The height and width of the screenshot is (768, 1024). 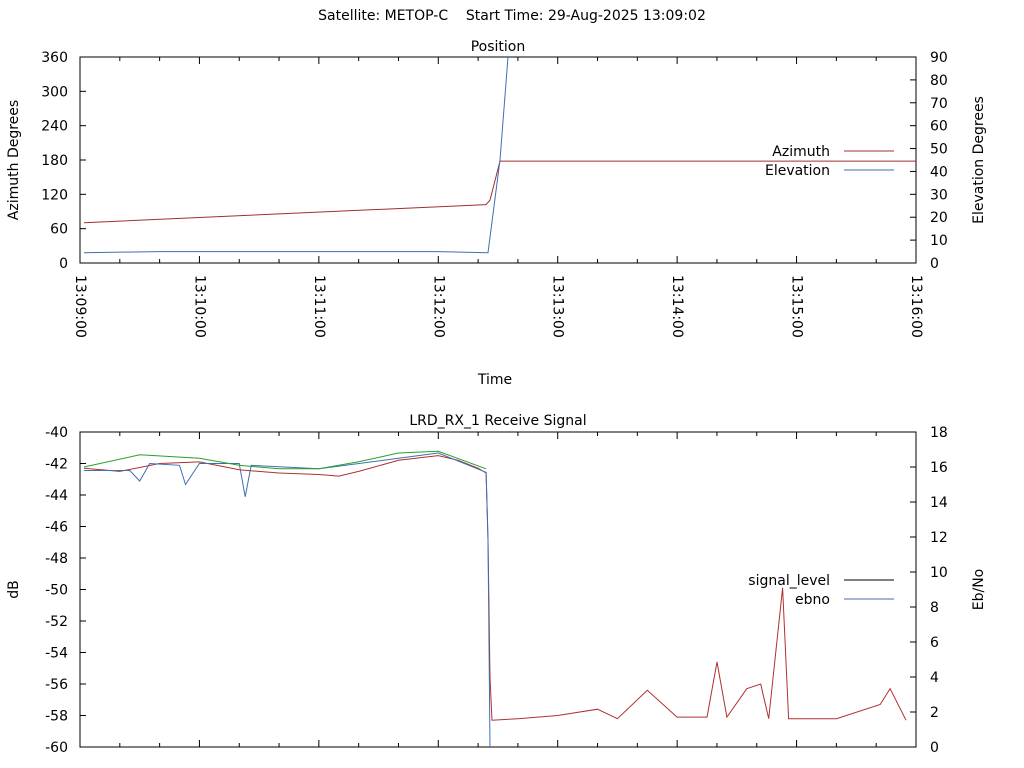 What do you see at coordinates (56, 496) in the screenshot?
I see `y-tick-label: -44` at bounding box center [56, 496].